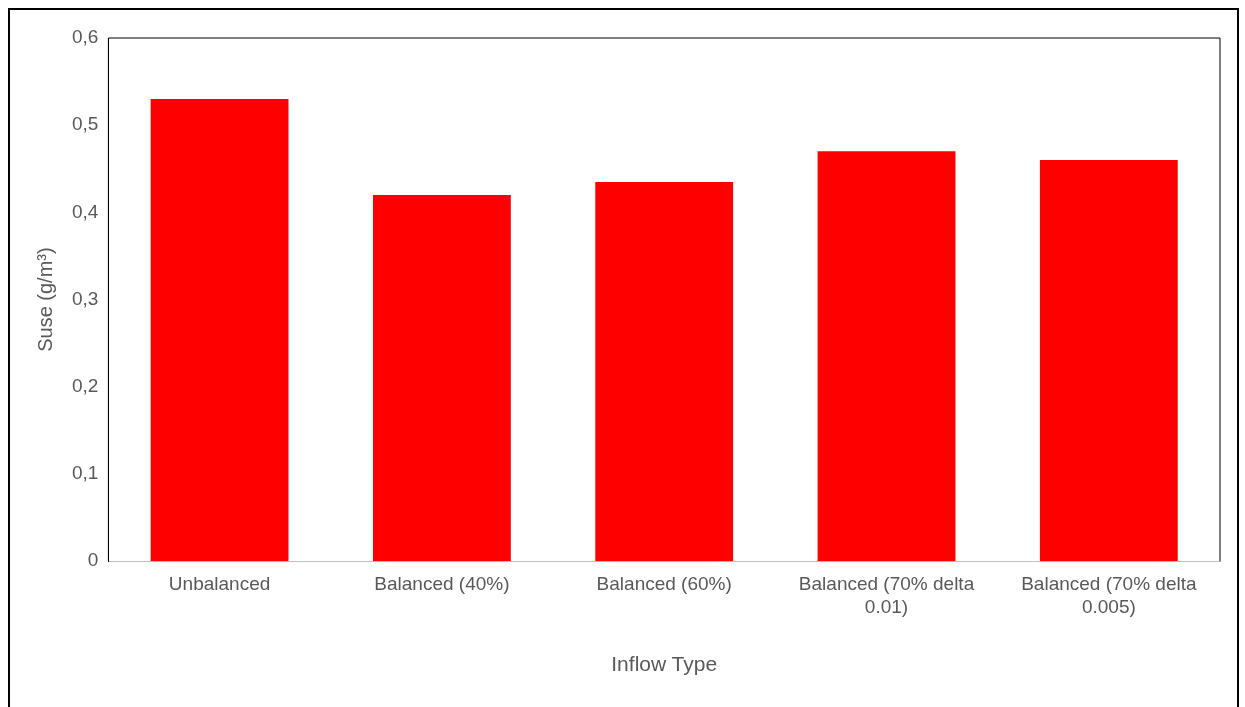  Describe the element at coordinates (886, 594) in the screenshot. I see `x-tick-label: Balanced (70% delta 0.01)` at that location.